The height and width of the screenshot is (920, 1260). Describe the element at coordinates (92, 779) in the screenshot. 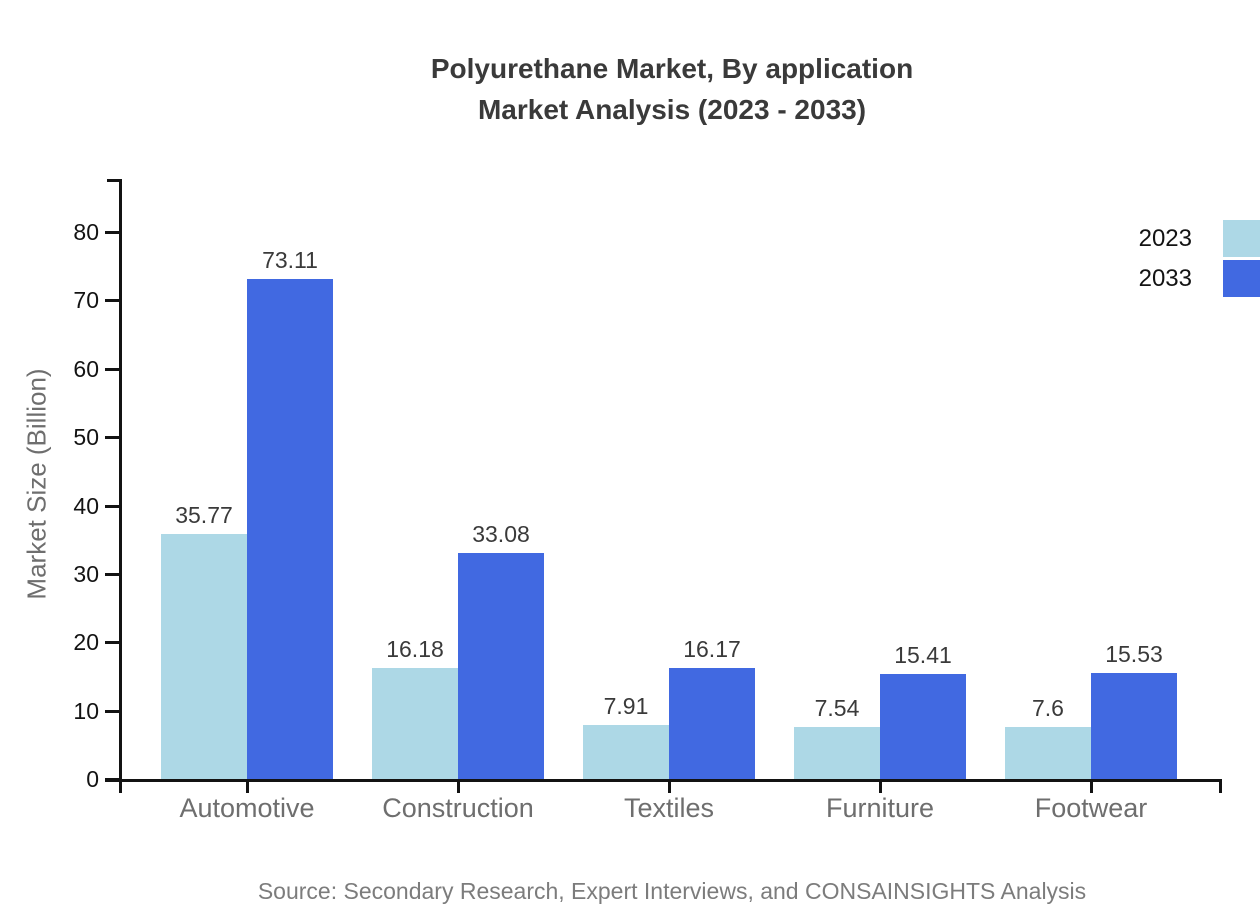

I see `y-tick-label-0: 0` at that location.